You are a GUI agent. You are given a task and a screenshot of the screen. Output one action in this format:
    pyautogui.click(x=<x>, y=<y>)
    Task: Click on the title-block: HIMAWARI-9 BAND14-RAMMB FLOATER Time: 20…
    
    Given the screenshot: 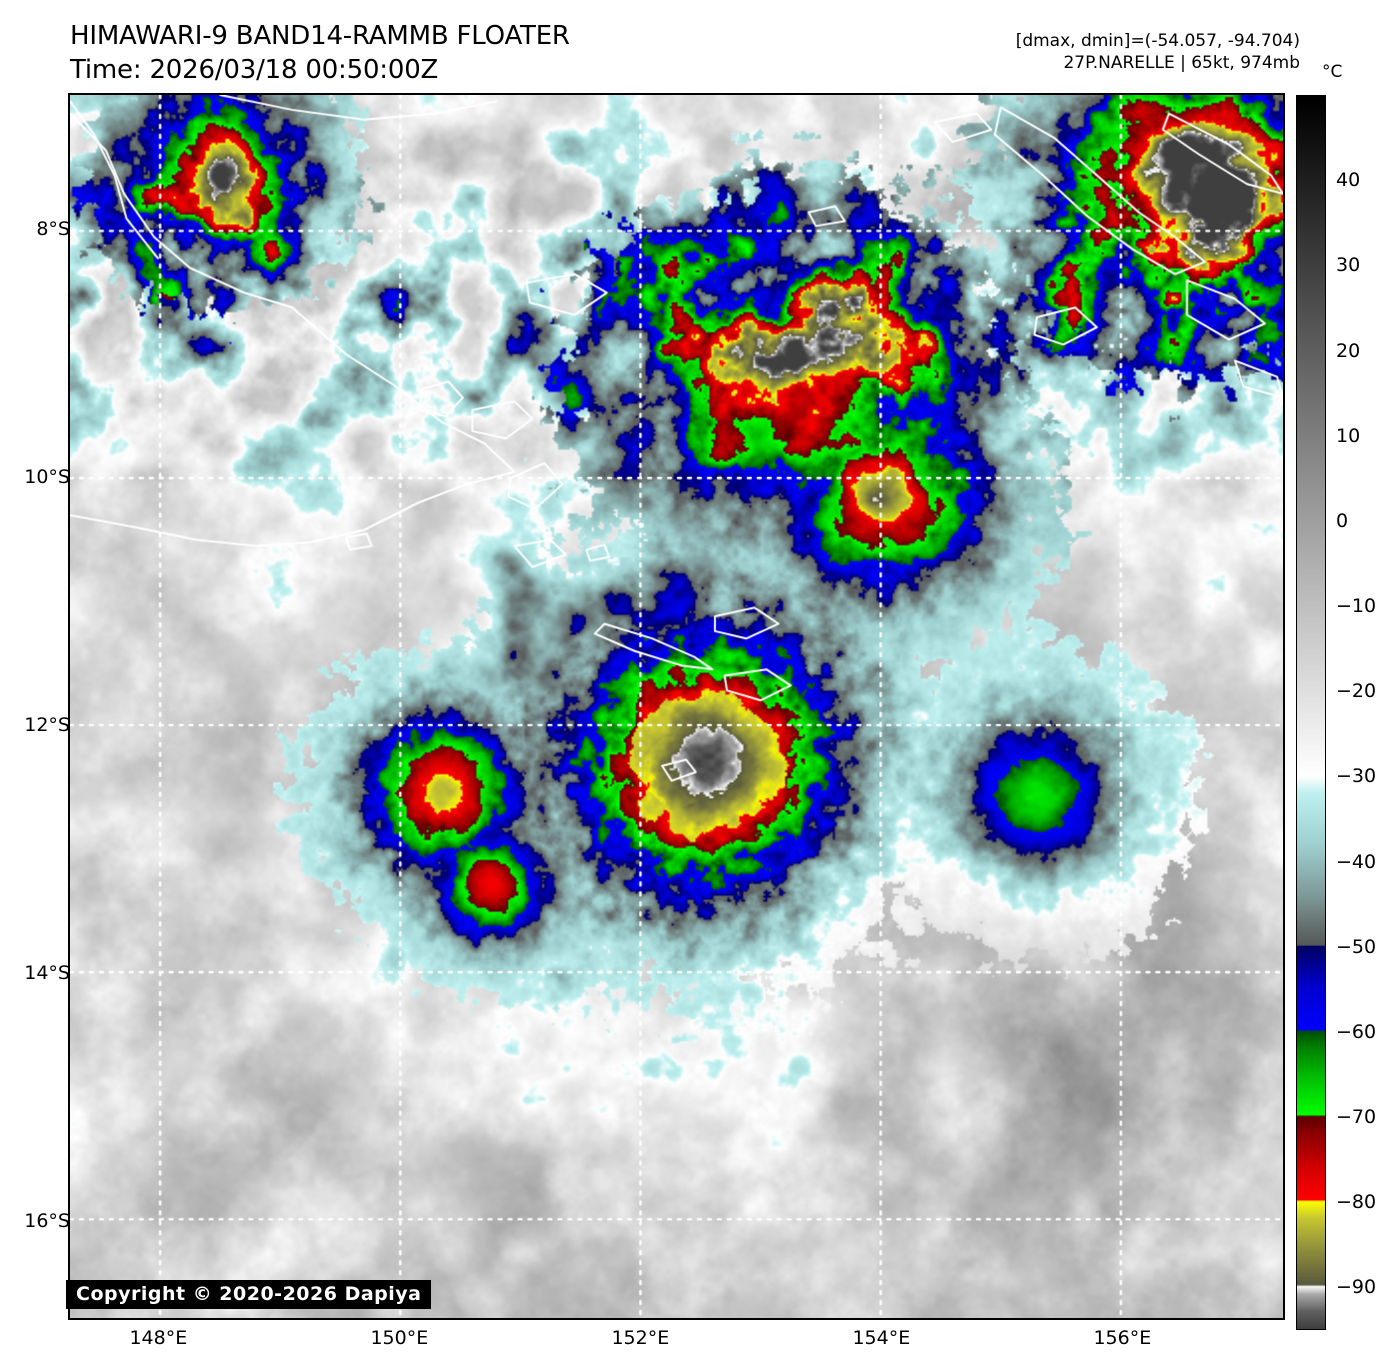 What is the action you would take?
    pyautogui.click(x=320, y=54)
    